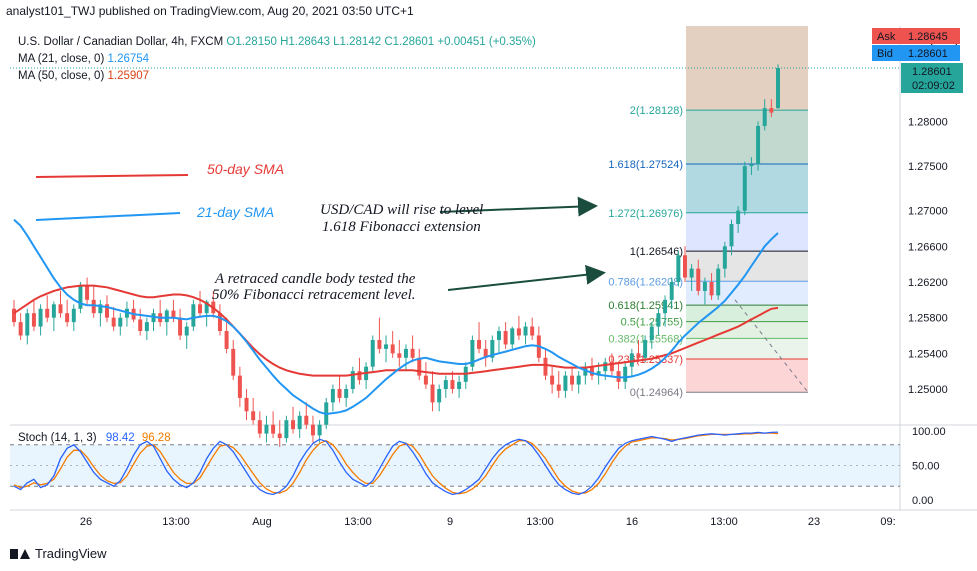 The height and width of the screenshot is (571, 977). What do you see at coordinates (526, 277) in the screenshot?
I see `retracement-arrow` at bounding box center [526, 277].